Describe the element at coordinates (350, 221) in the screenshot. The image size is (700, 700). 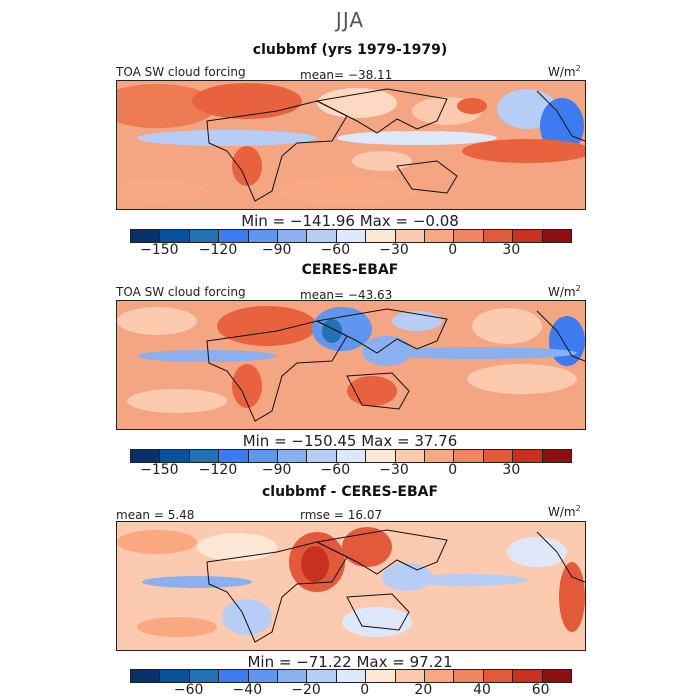
I see `panel-1-min-max: Min = −141.96 Max = −0.08` at that location.